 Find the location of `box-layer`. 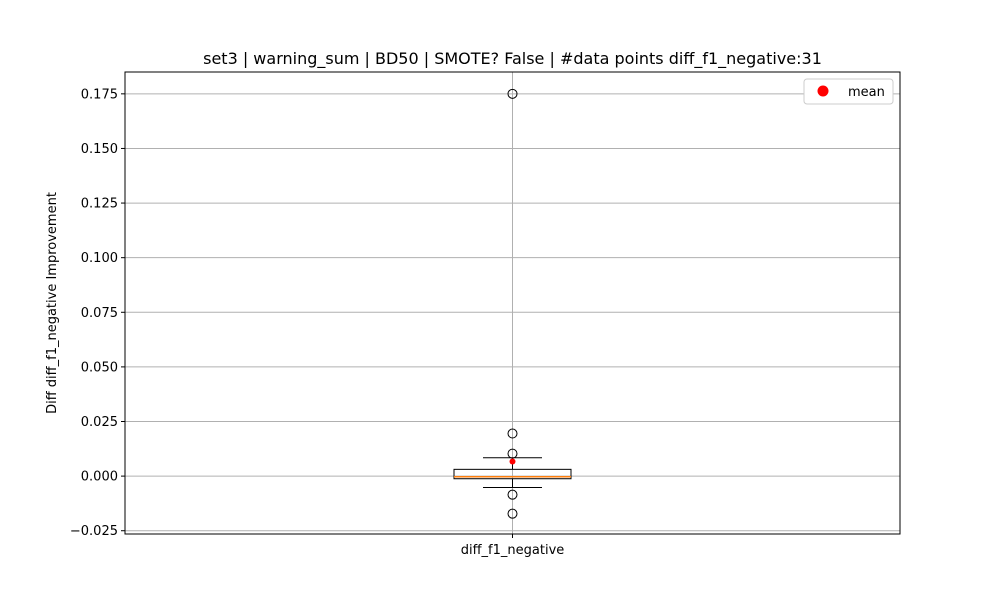

box-layer is located at coordinates (512, 303).